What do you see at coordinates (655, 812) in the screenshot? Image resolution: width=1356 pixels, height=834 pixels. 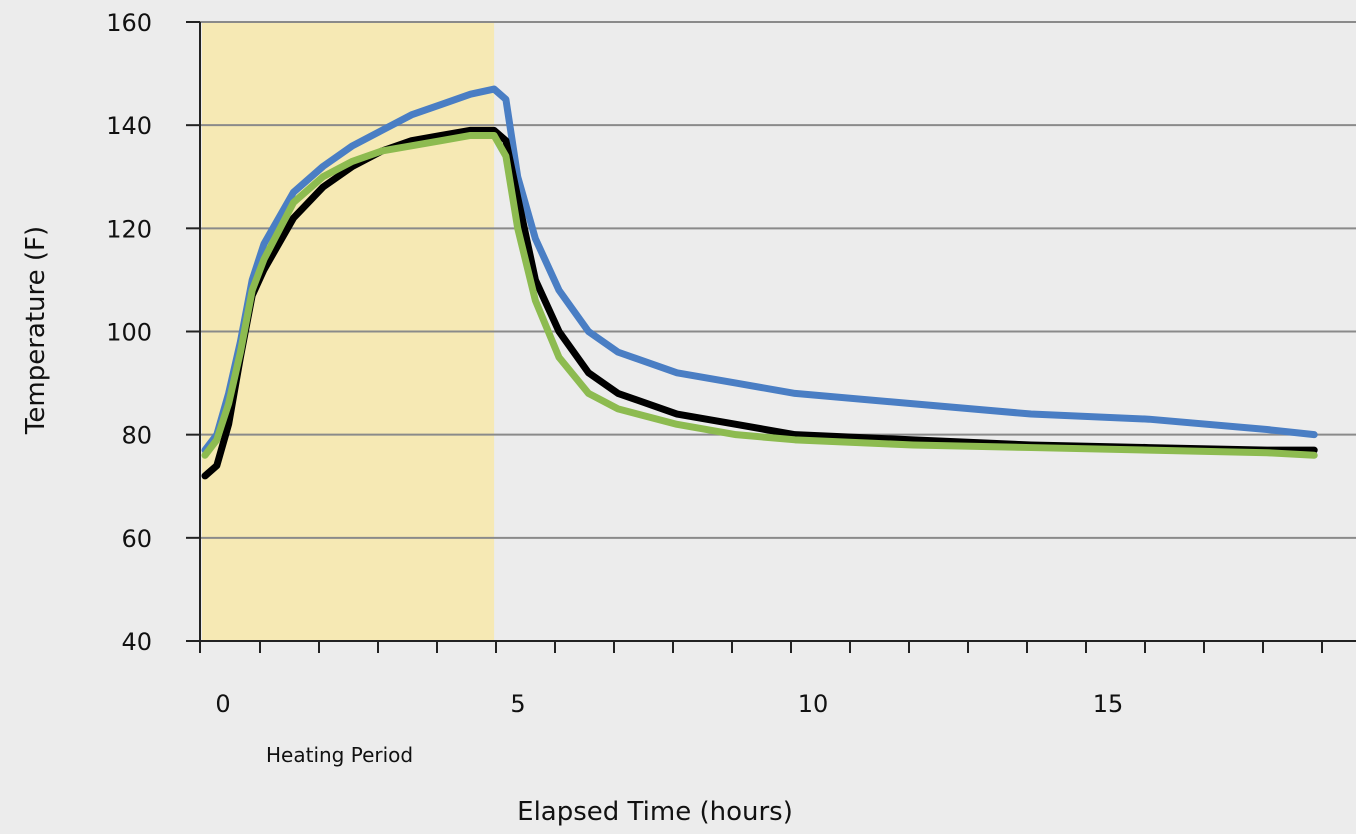 I see `x-axis-title: Elapsed Time (hours)` at bounding box center [655, 812].